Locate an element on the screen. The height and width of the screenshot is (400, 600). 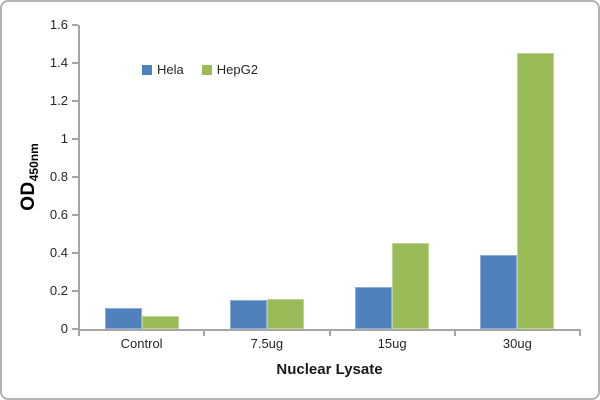
legend: Hela HepG2 is located at coordinates (200, 69).